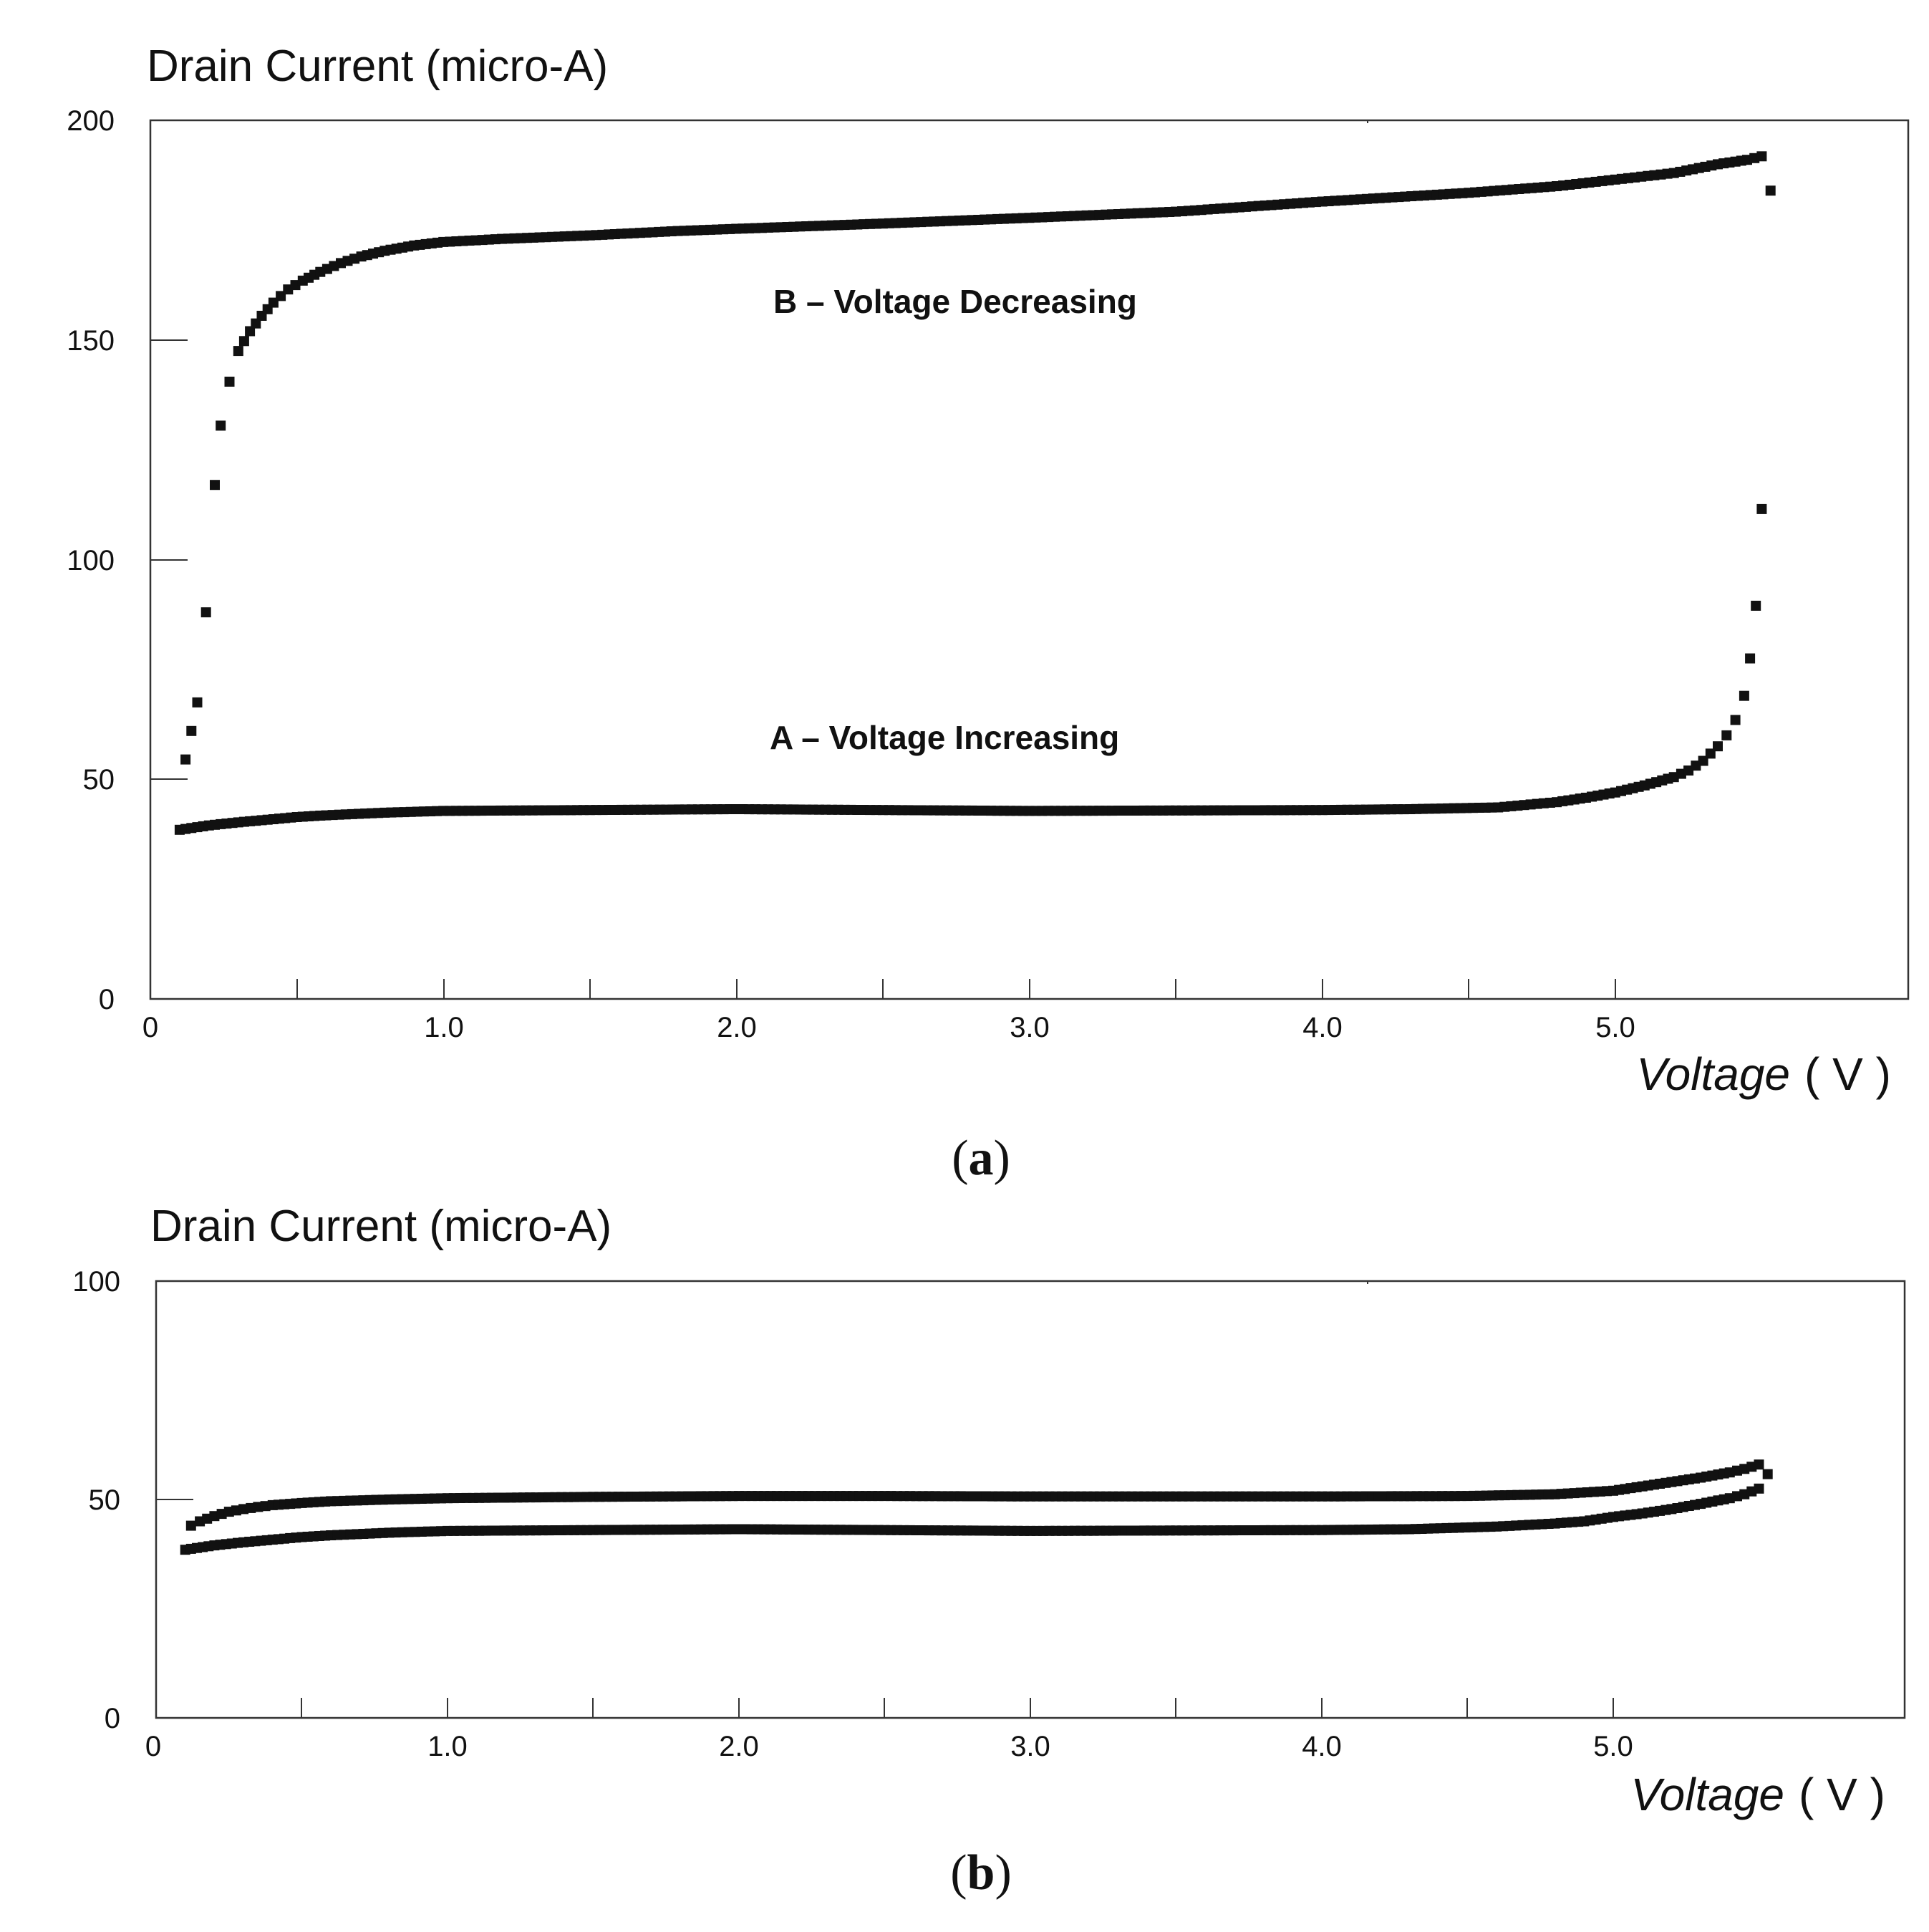 This screenshot has height=1932, width=1929. Describe the element at coordinates (981, 1872) in the screenshot. I see `chart-b-panel-label: (b)` at that location.